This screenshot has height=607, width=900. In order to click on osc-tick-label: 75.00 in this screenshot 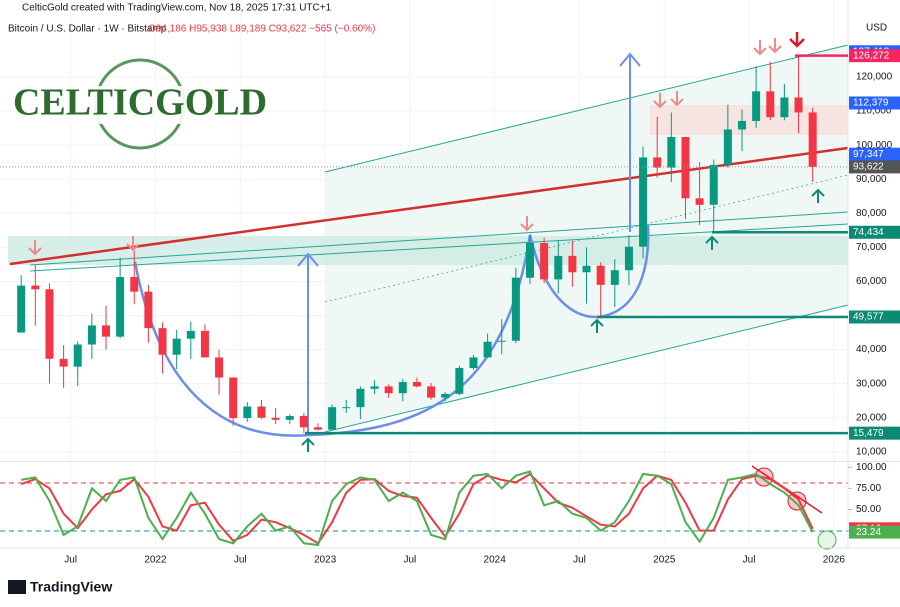, I will do `click(868, 488)`.